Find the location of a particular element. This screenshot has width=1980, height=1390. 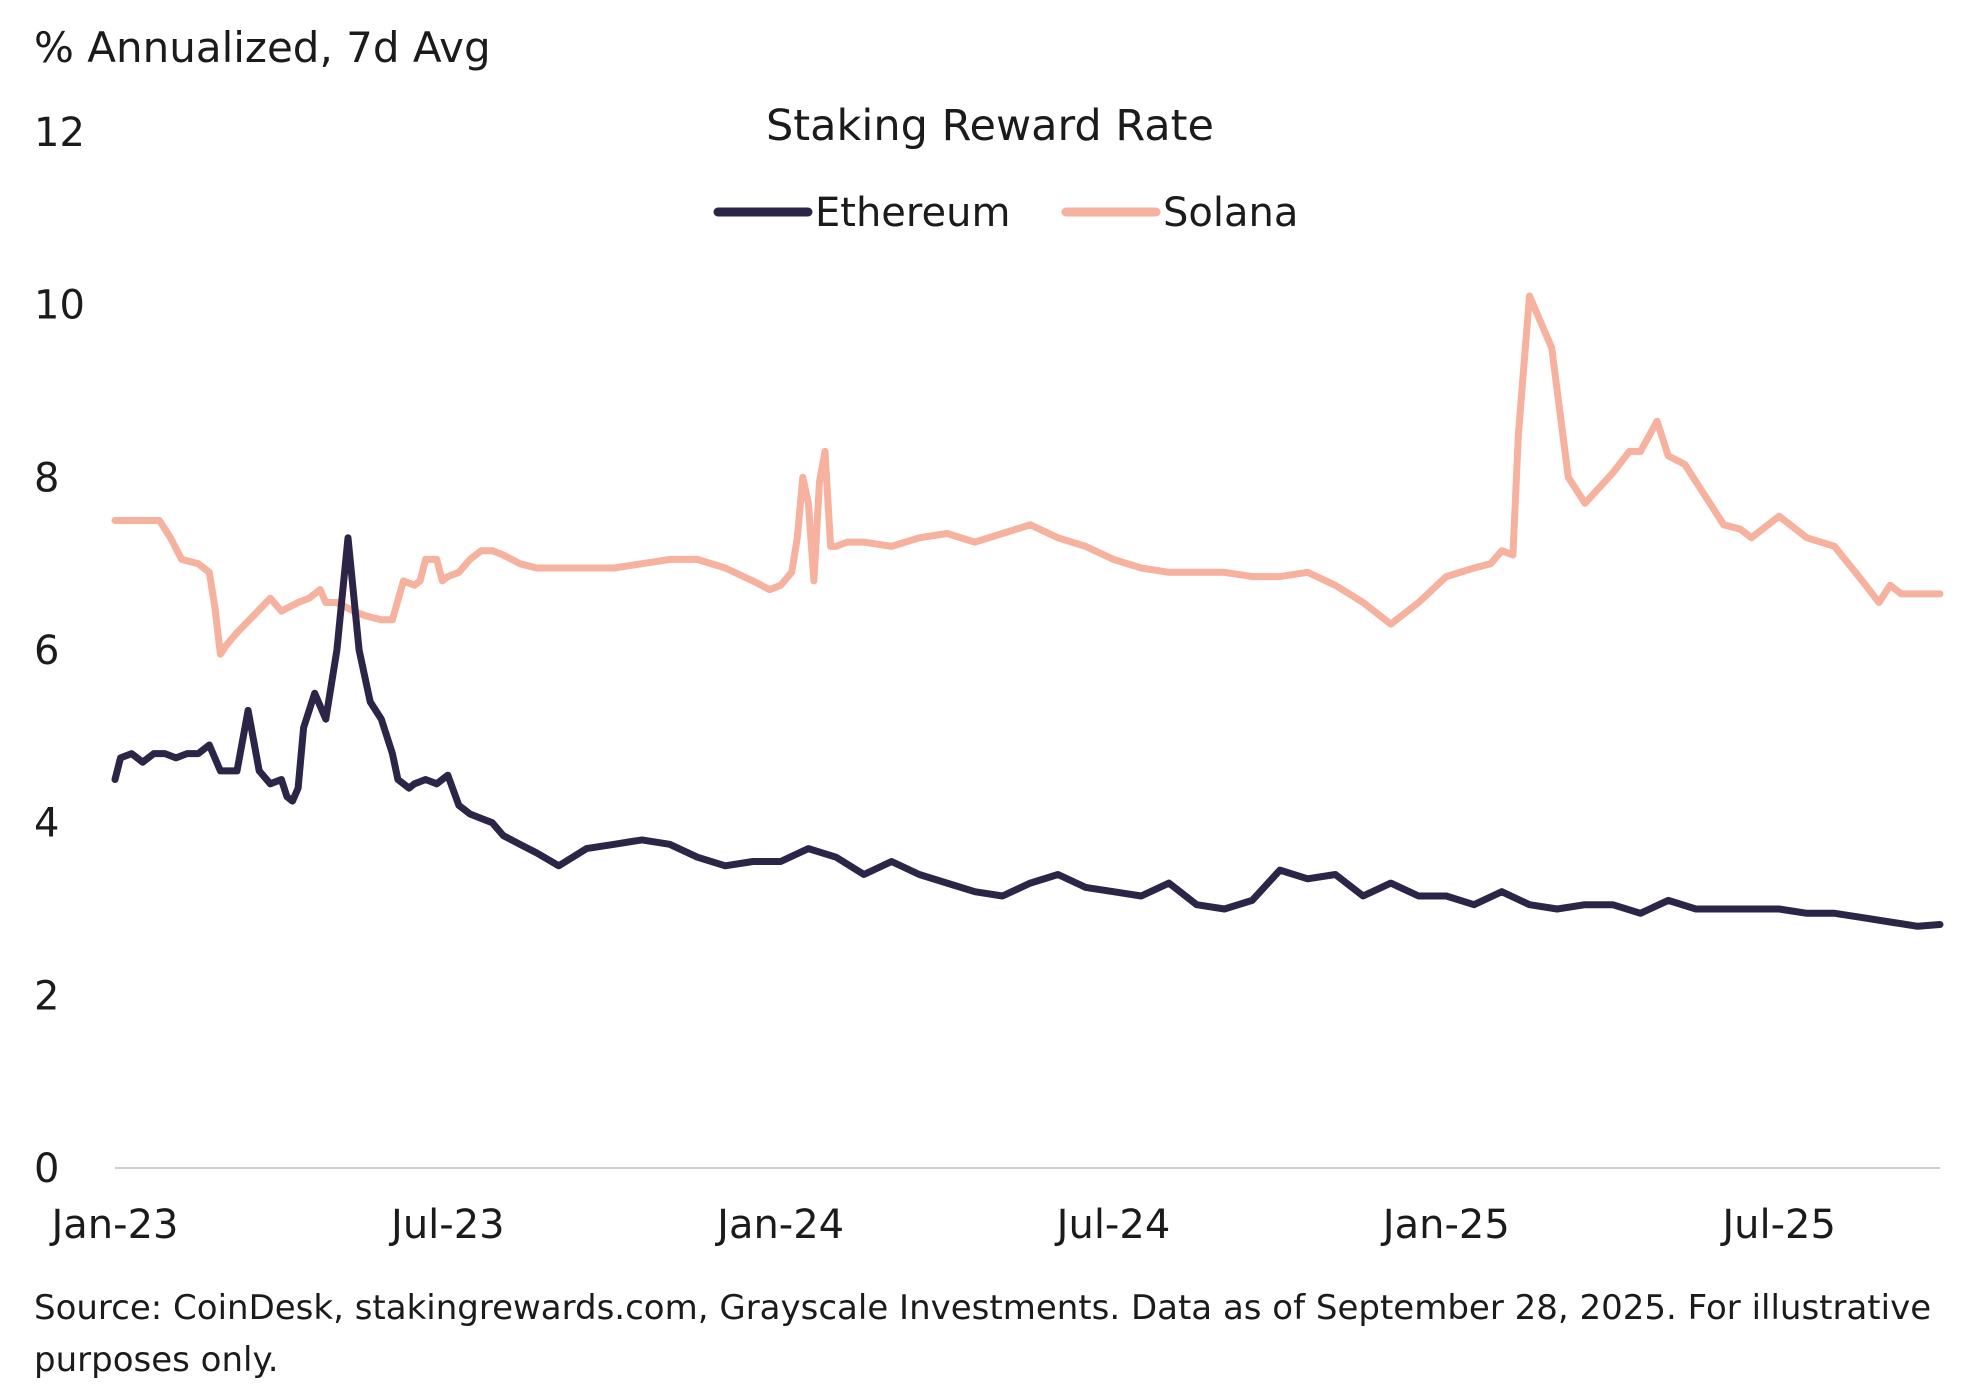

y-tick-label: 0 is located at coordinates (46, 1169).